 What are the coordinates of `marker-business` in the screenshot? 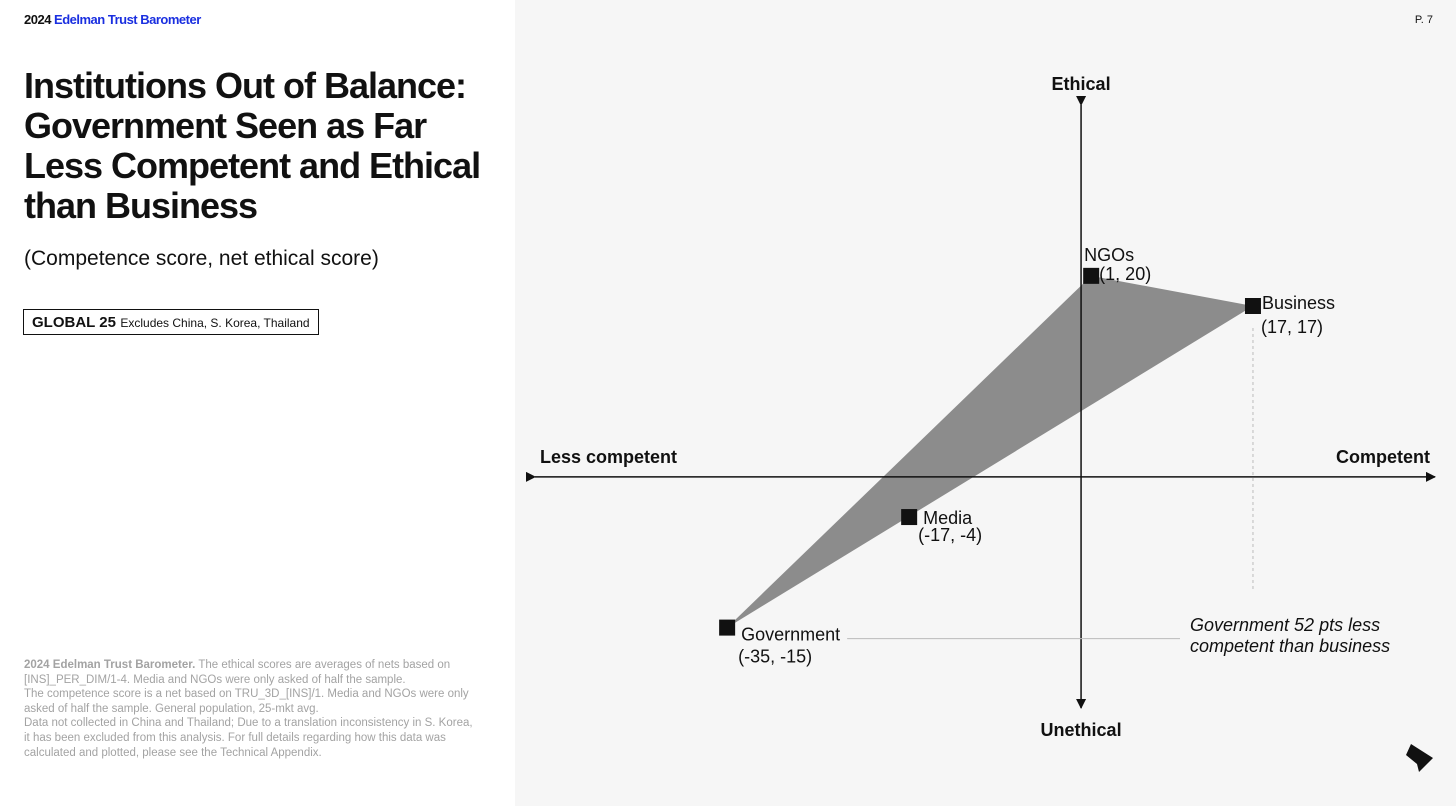 It's located at (1252, 306).